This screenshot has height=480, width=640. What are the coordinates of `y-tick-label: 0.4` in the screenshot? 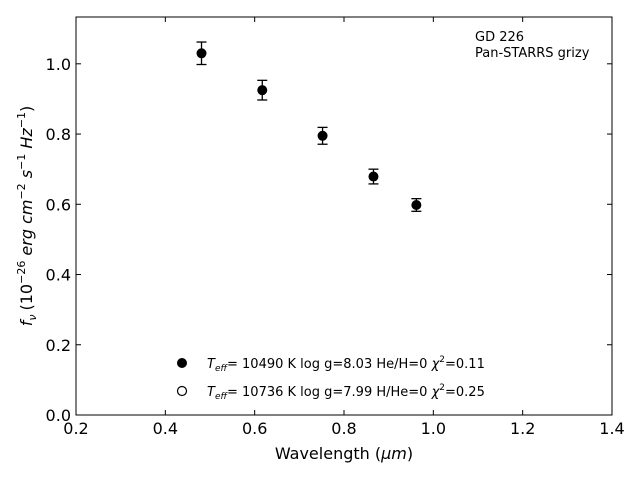 It's located at (58, 275).